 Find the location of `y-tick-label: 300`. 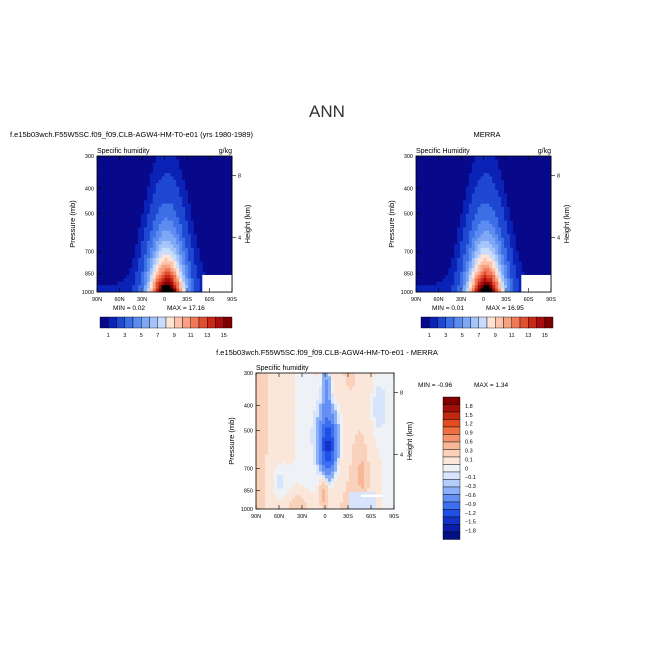

y-tick-label: 300 is located at coordinates (89, 157).